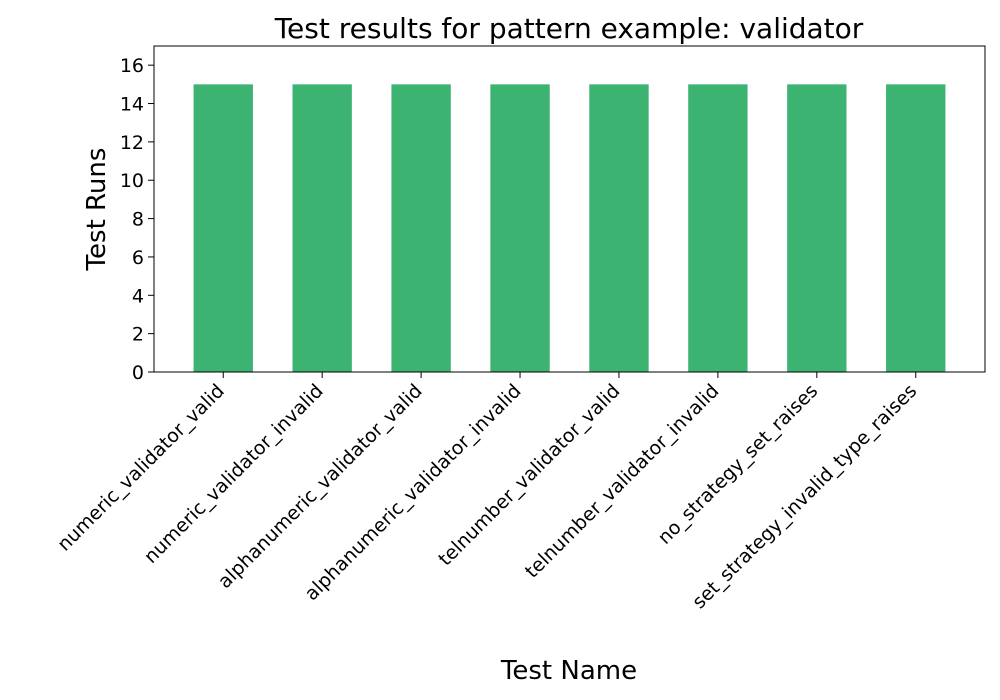 Image resolution: width=1000 pixels, height=700 pixels. I want to click on x-tick-label: numeric_validator_invalid, so click(234, 474).